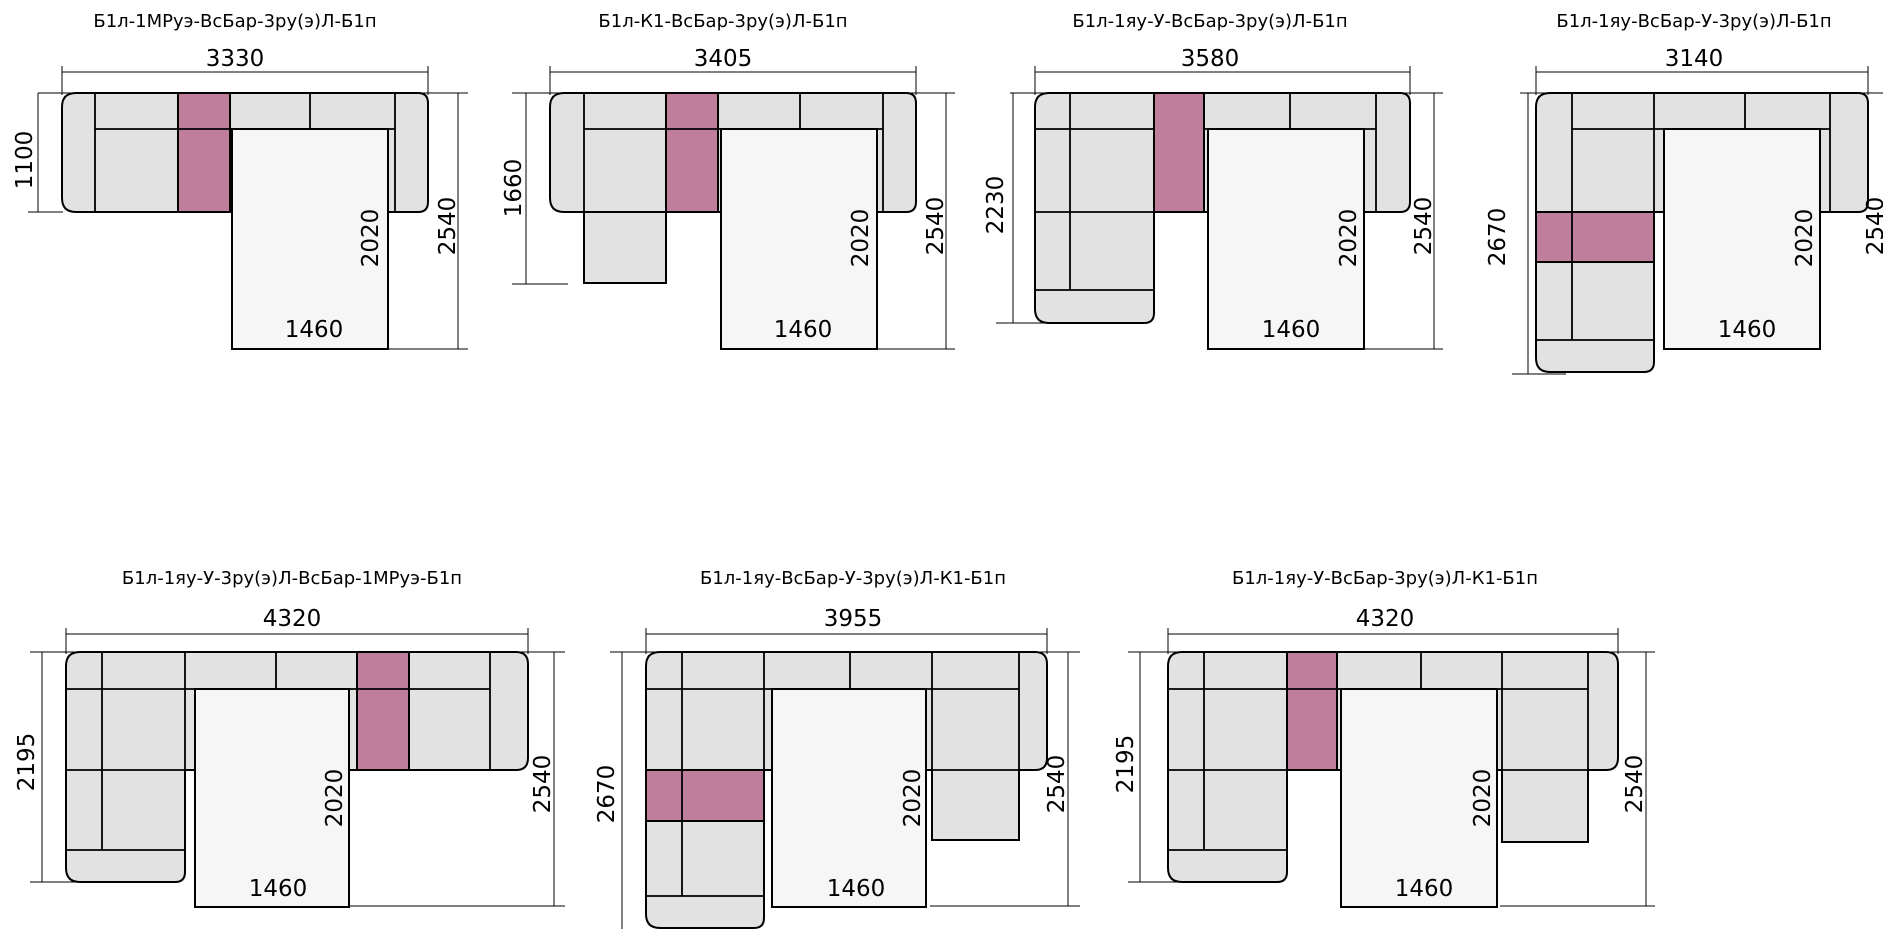 The width and height of the screenshot is (1883, 929). Describe the element at coordinates (514, 188) in the screenshot. I see `left-height-dimension: 1660` at that location.